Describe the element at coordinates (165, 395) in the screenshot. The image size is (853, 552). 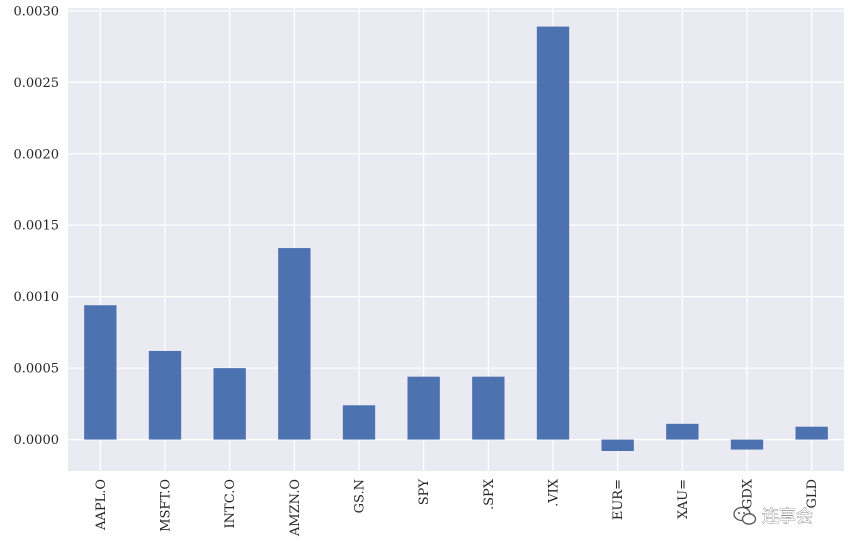
I see `bar-msfto` at that location.